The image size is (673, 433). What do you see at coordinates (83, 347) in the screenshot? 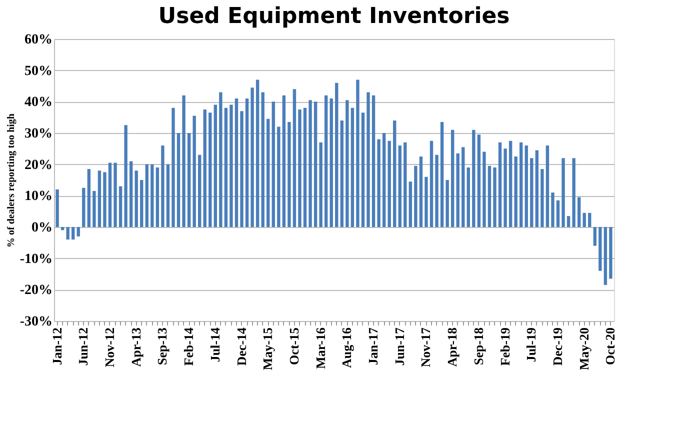
I see `x-tick-label: Jun-12` at bounding box center [83, 347].